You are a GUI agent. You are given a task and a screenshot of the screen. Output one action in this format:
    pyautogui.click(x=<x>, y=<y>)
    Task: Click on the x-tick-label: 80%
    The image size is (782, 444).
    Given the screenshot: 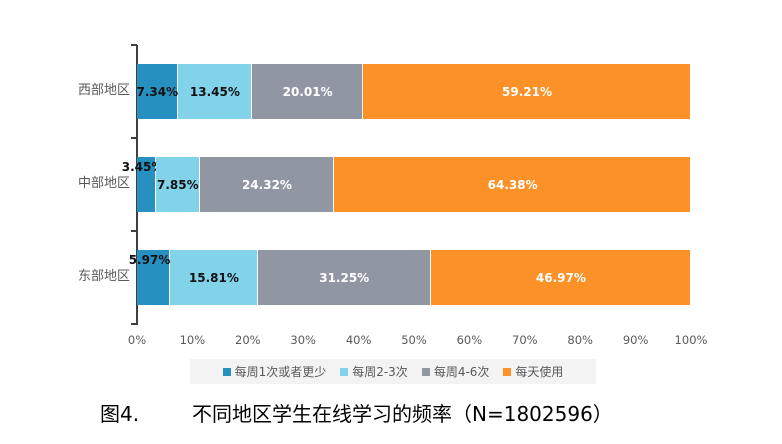 What is the action you would take?
    pyautogui.click(x=580, y=340)
    